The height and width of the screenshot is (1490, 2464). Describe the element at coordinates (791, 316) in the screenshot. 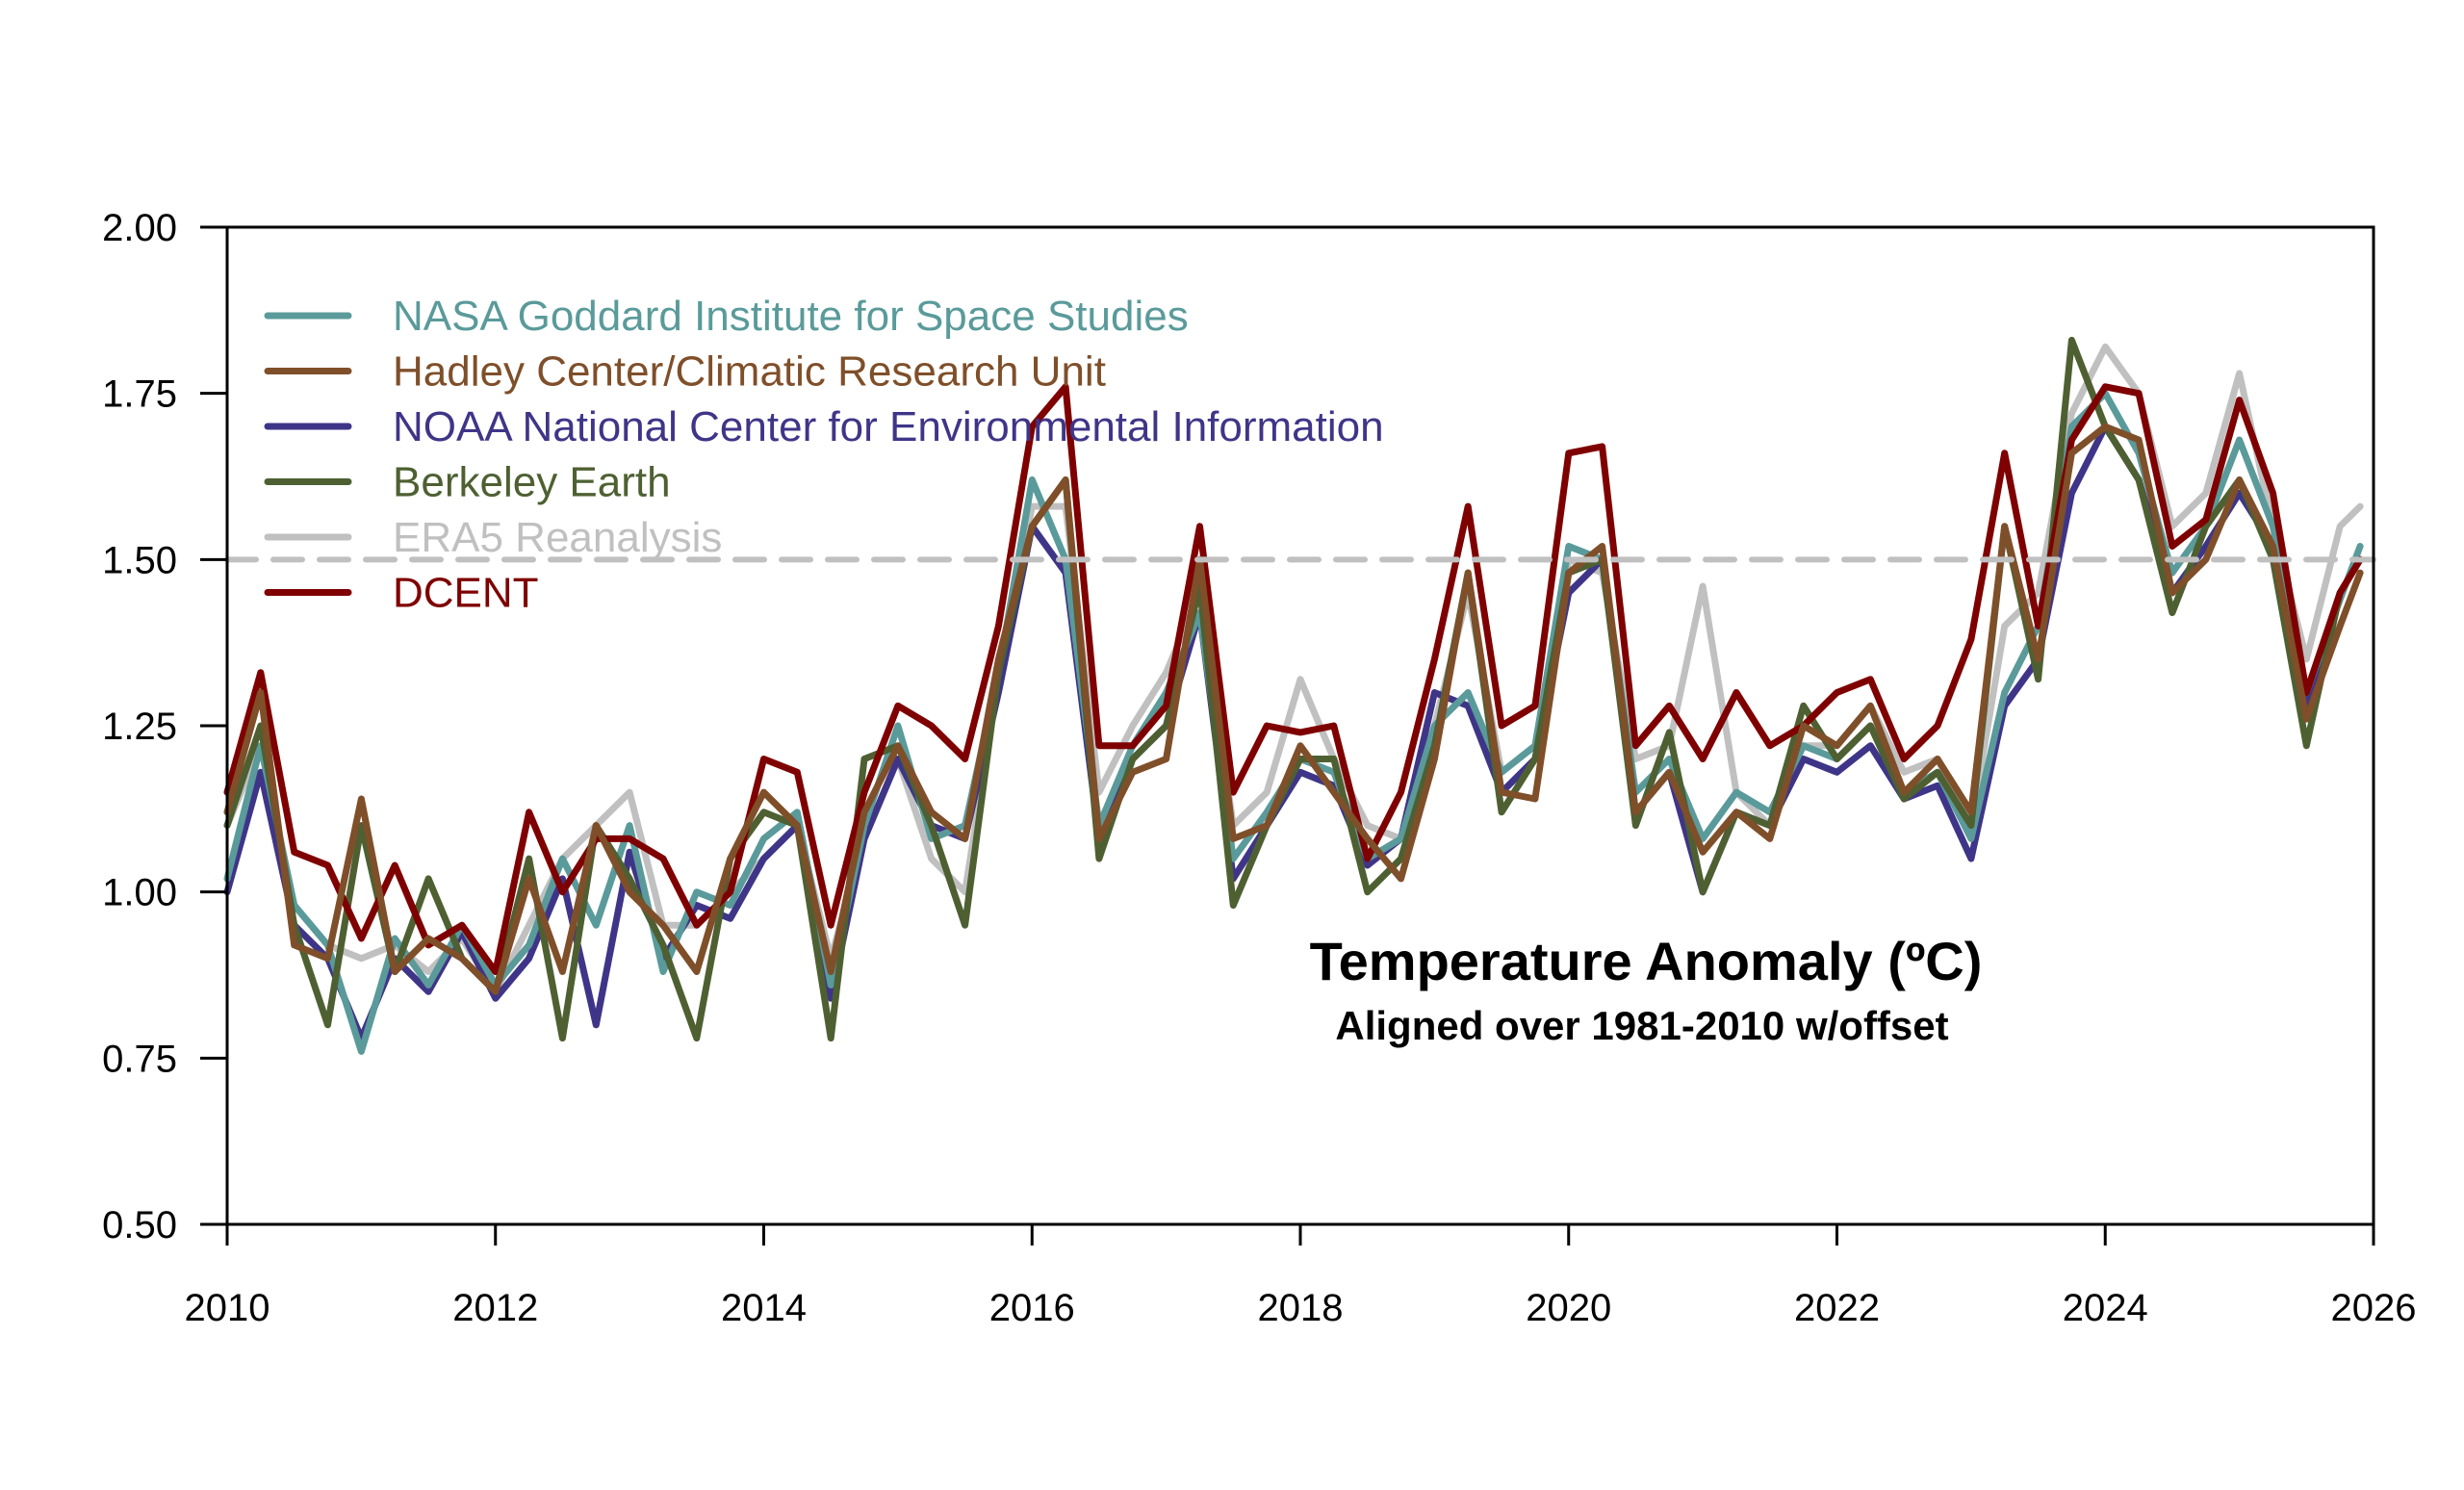

I see `legend-label: NASA Goddard Institute for Space Studies` at that location.